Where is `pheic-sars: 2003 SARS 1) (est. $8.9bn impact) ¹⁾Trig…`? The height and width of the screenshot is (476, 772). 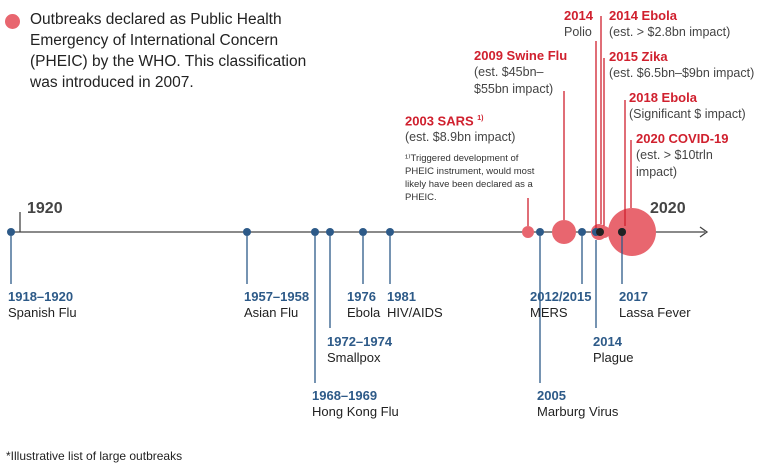 pheic-sars: 2003 SARS 1) (est. $8.9bn impact) ¹⁾Trig… is located at coordinates (471, 157).